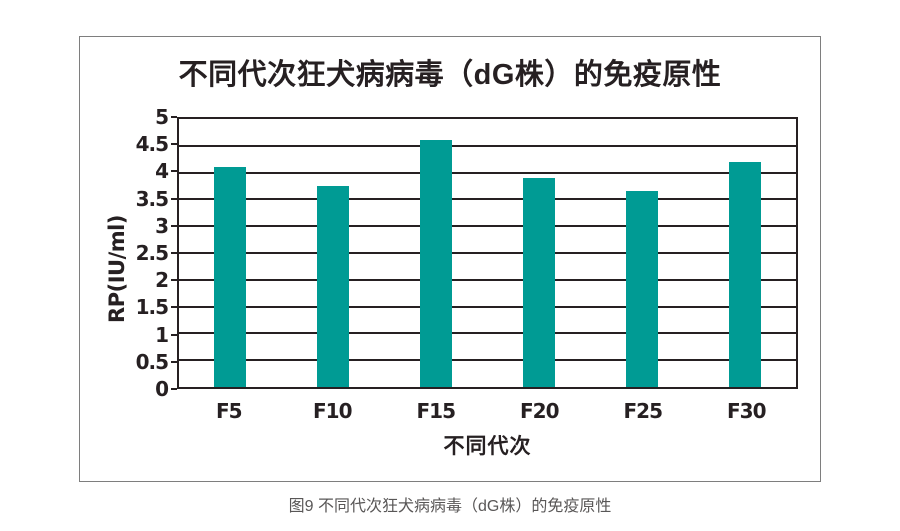 This screenshot has height=531, width=900. What do you see at coordinates (450, 75) in the screenshot?
I see `chart-title: 不同代次狂犬病病毒（dG株）的免疫原性` at bounding box center [450, 75].